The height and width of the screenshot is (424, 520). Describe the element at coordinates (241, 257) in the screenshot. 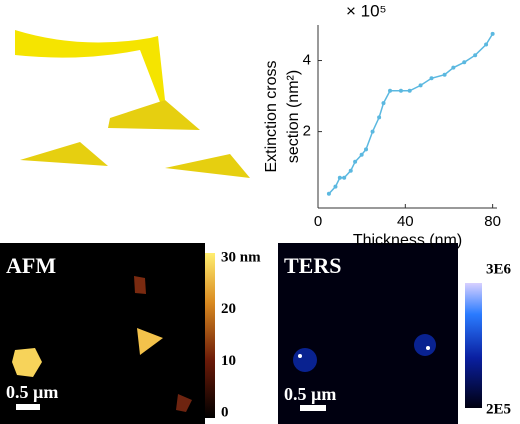

I see `colorbar-tick-label: 30 nm` at that location.